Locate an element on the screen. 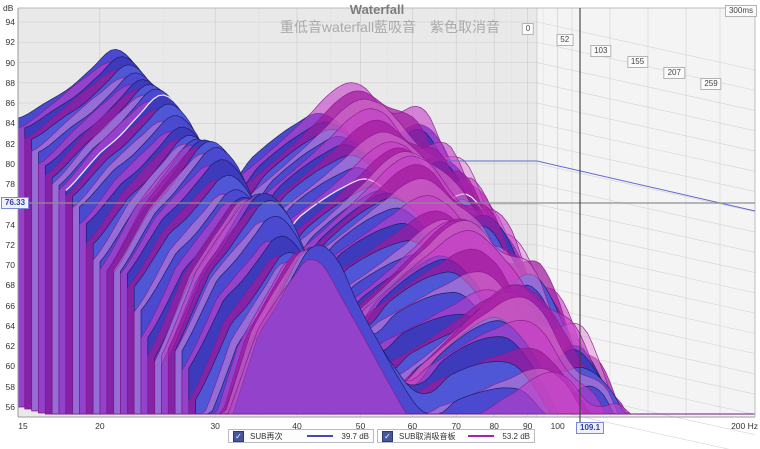  legend-value-0: 39.7 dB is located at coordinates (355, 436).